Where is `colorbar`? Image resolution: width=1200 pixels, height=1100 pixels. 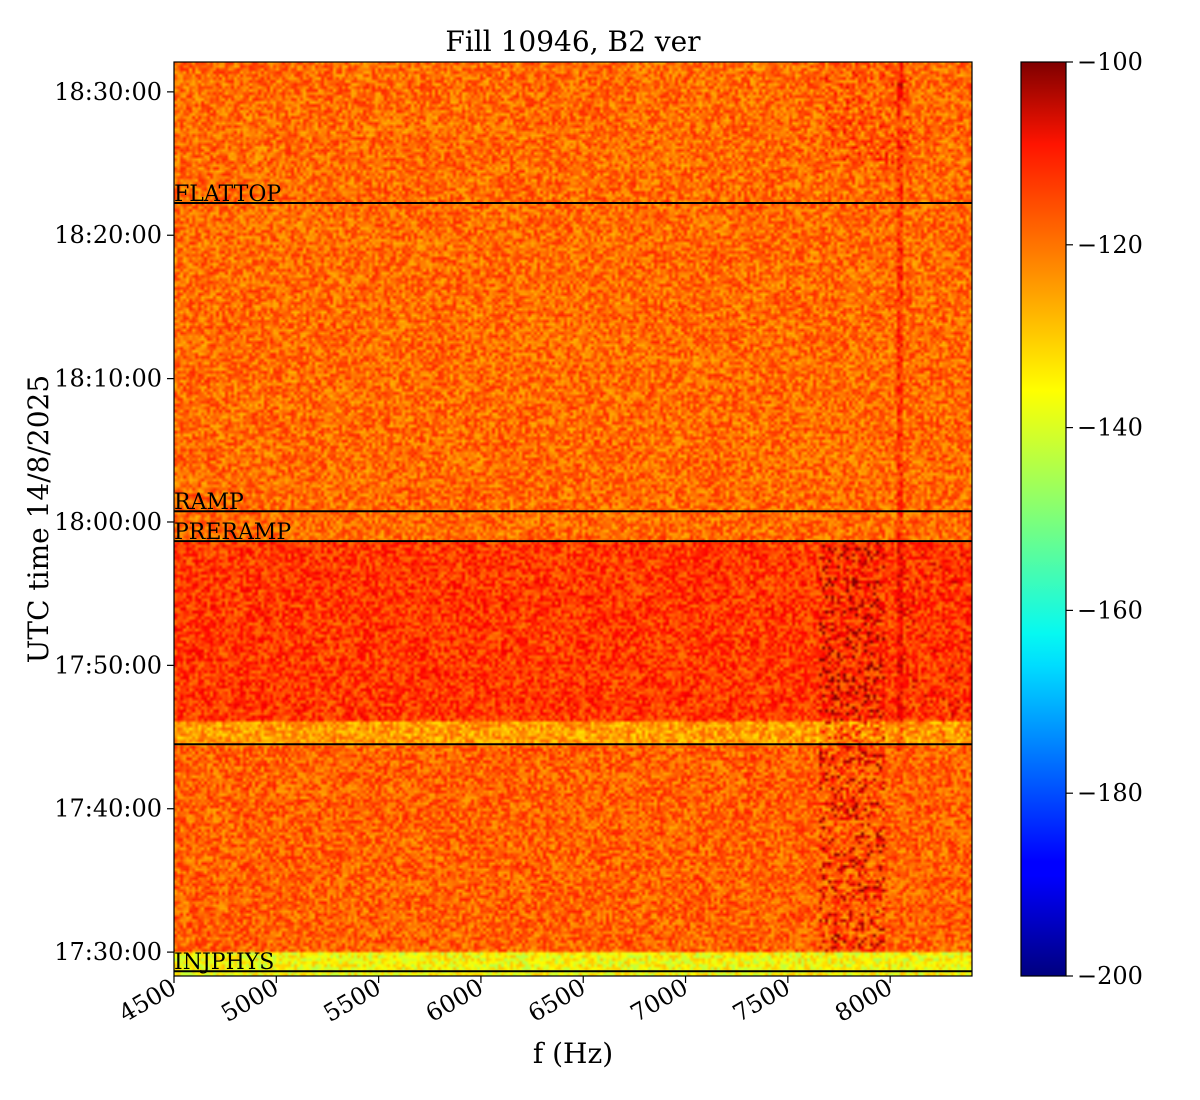
colorbar is located at coordinates (1043, 519).